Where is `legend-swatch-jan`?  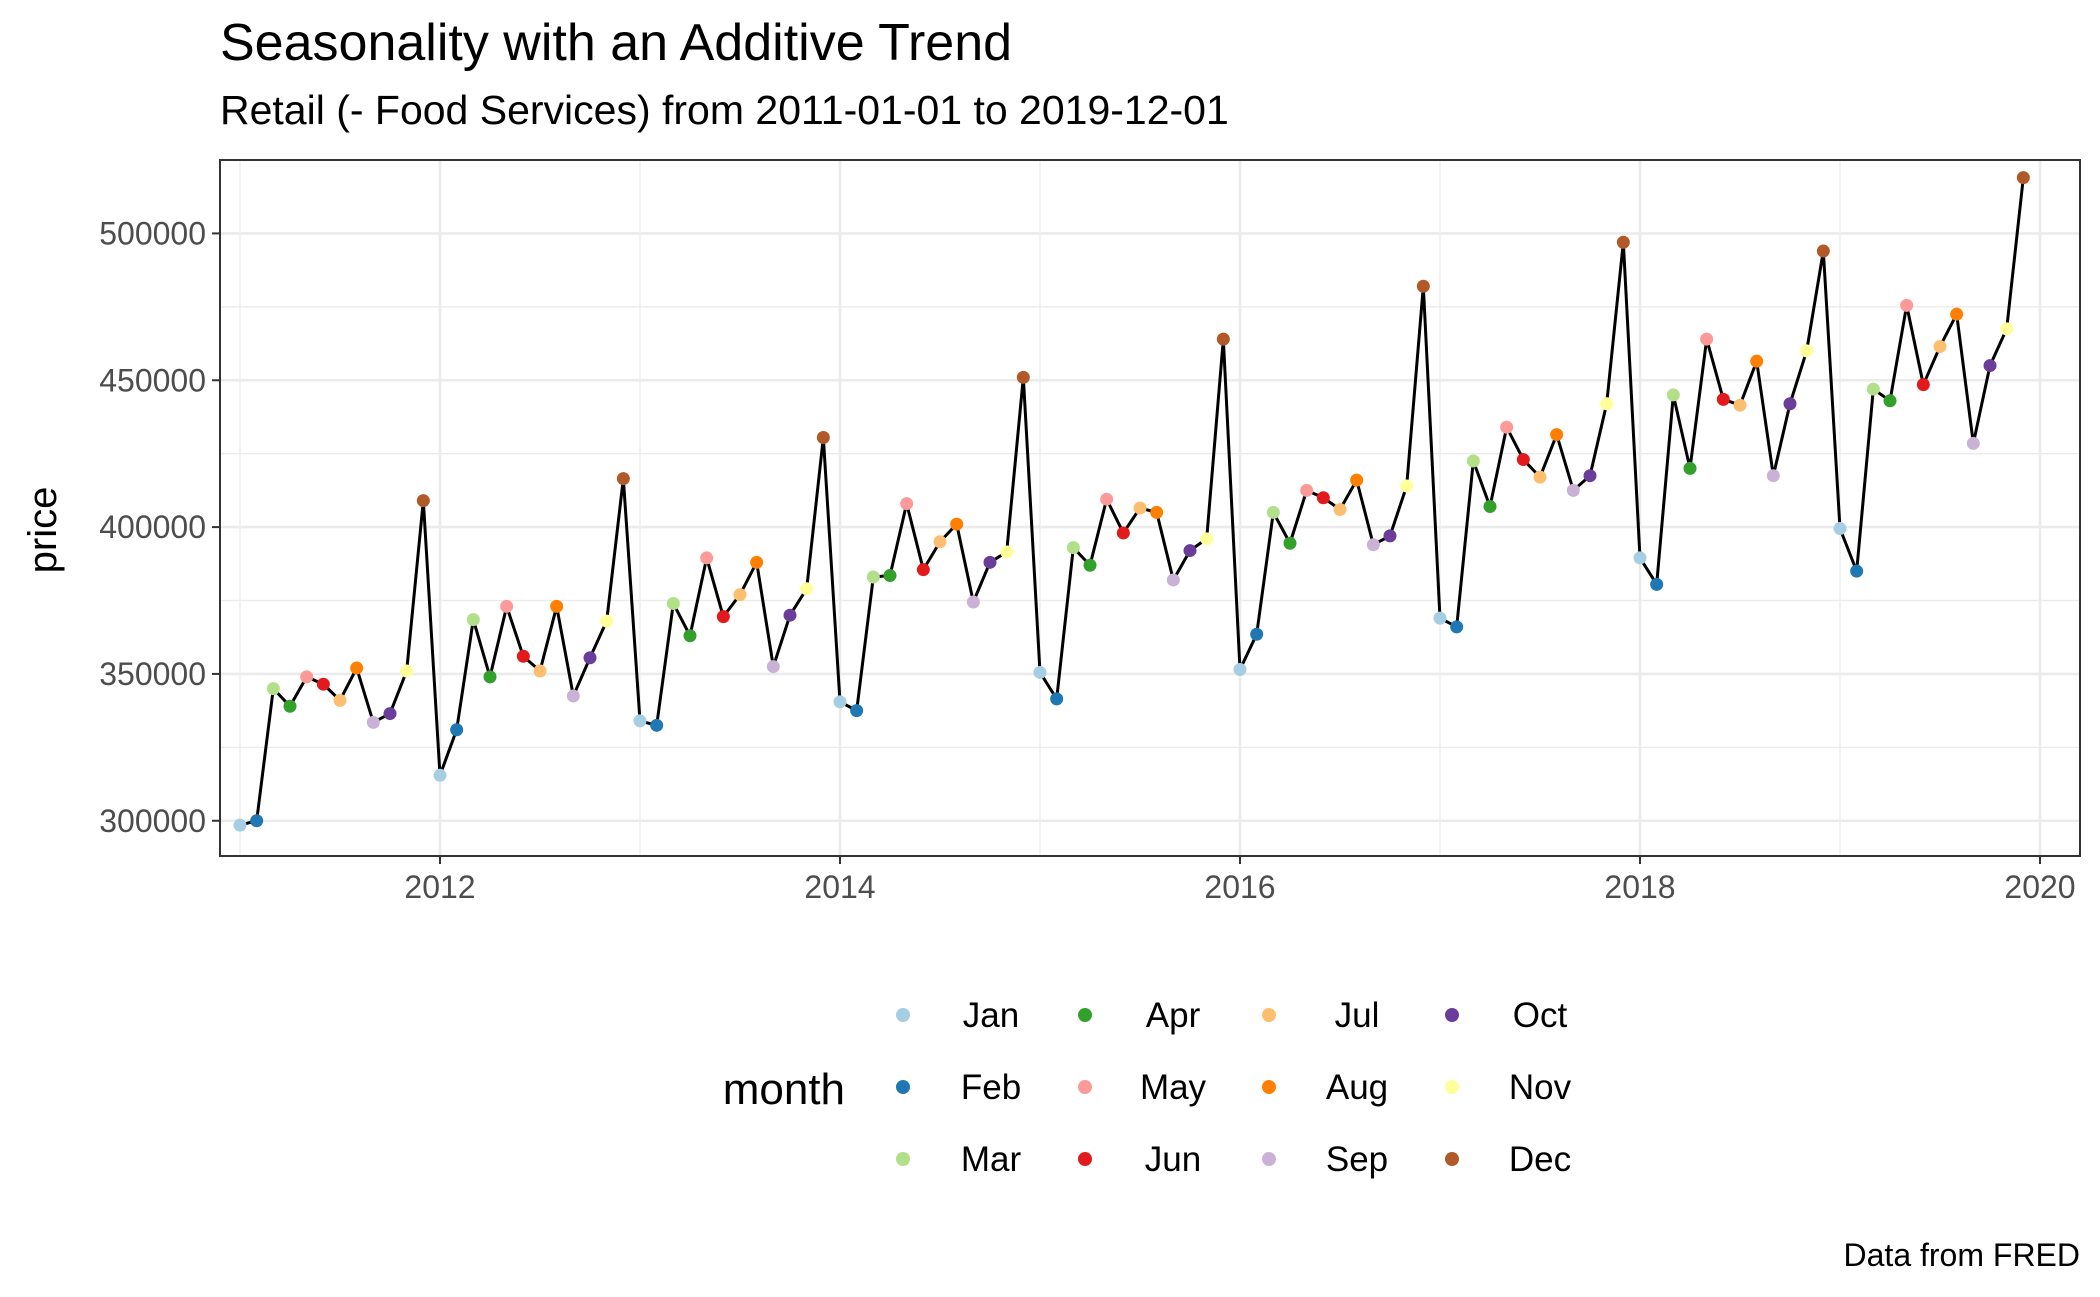 legend-swatch-jan is located at coordinates (903, 1015).